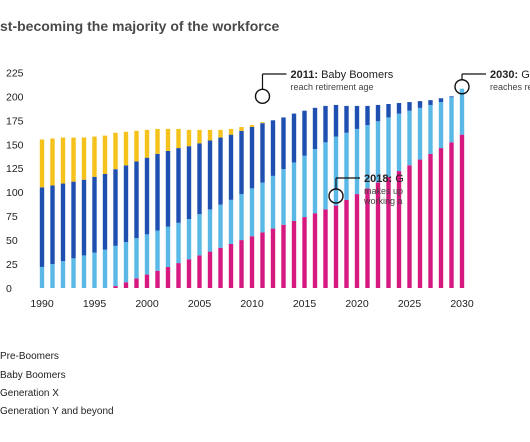 The width and height of the screenshot is (530, 442). I want to click on y-tick-label: 100, so click(15, 193).